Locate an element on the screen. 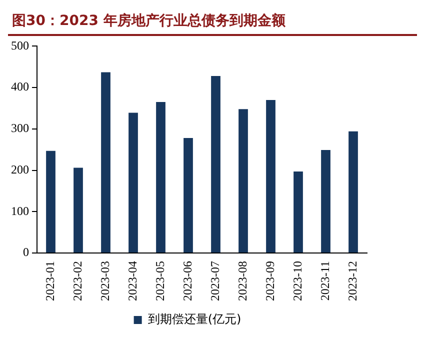 The image size is (425, 349). x-tick-label: 2023-03 is located at coordinates (105, 281).